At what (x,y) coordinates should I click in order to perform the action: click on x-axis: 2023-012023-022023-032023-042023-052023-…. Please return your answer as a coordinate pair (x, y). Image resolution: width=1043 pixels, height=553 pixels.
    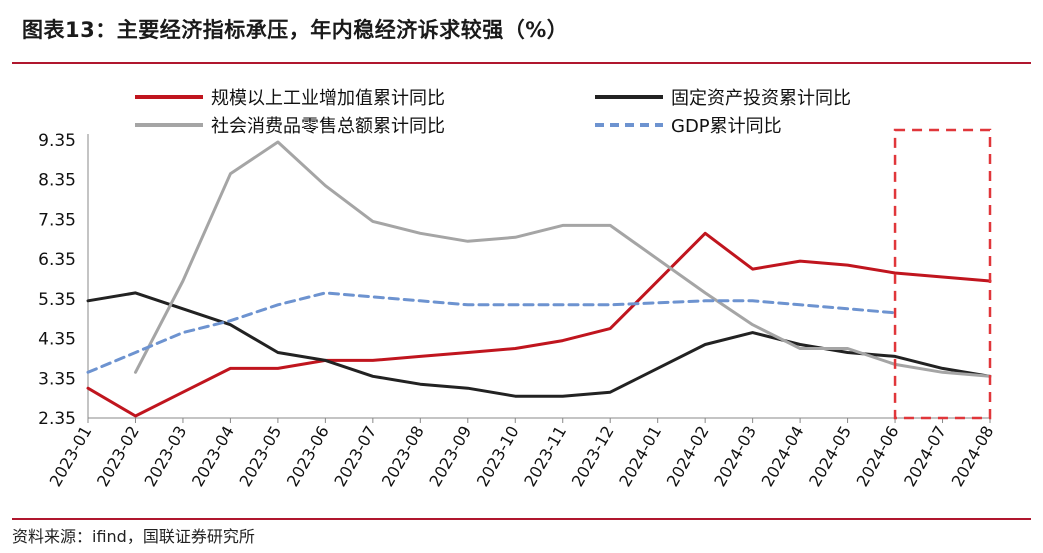
    Looking at the image, I should click on (522, 453).